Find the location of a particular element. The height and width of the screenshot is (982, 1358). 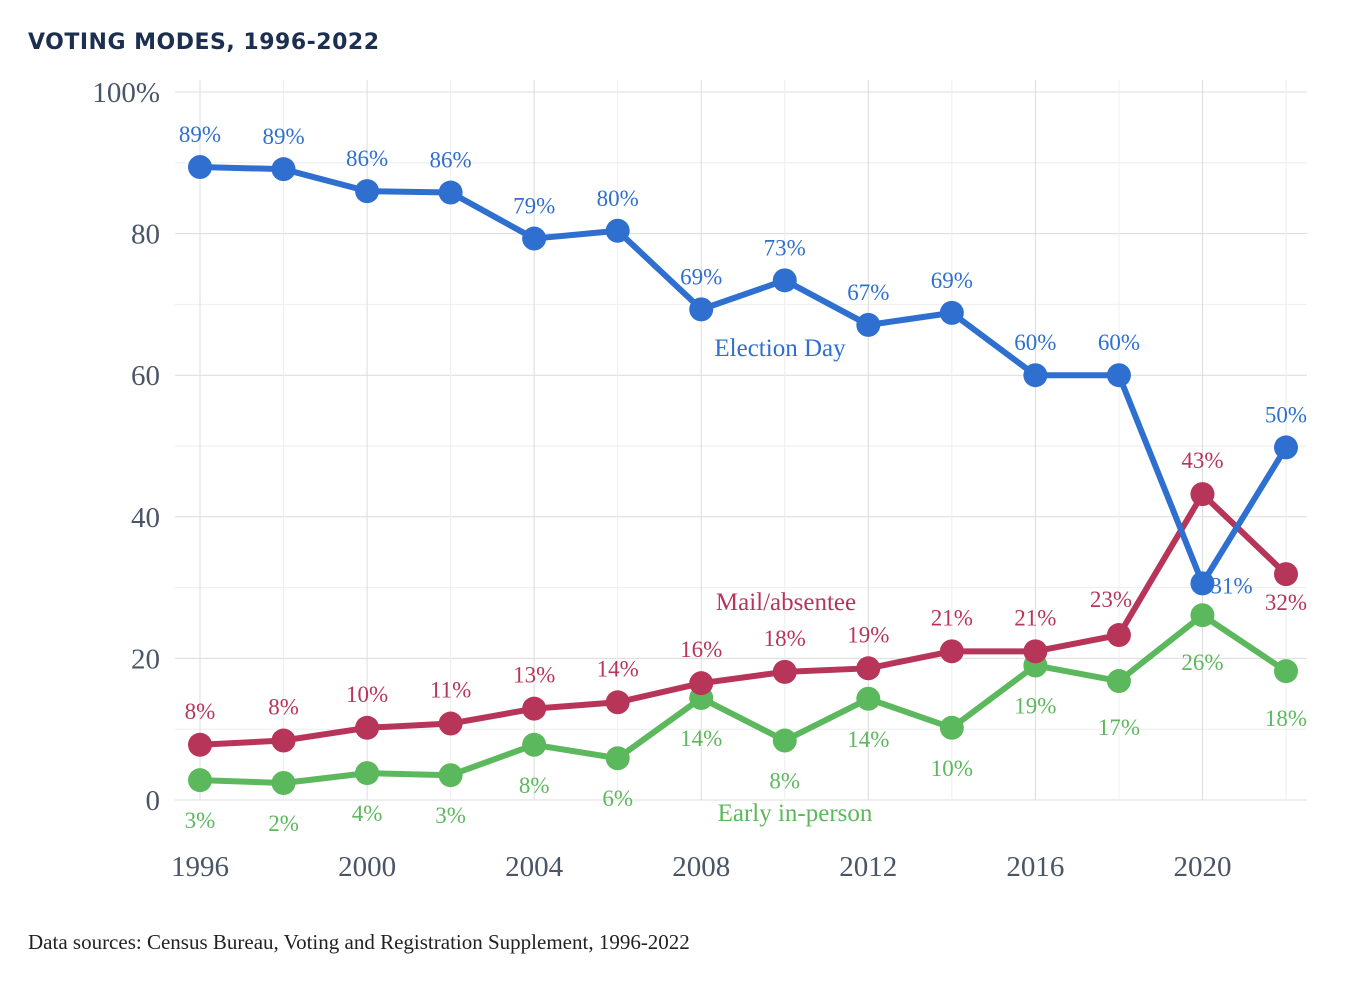

series-name-label: Mail/absentee is located at coordinates (786, 602).